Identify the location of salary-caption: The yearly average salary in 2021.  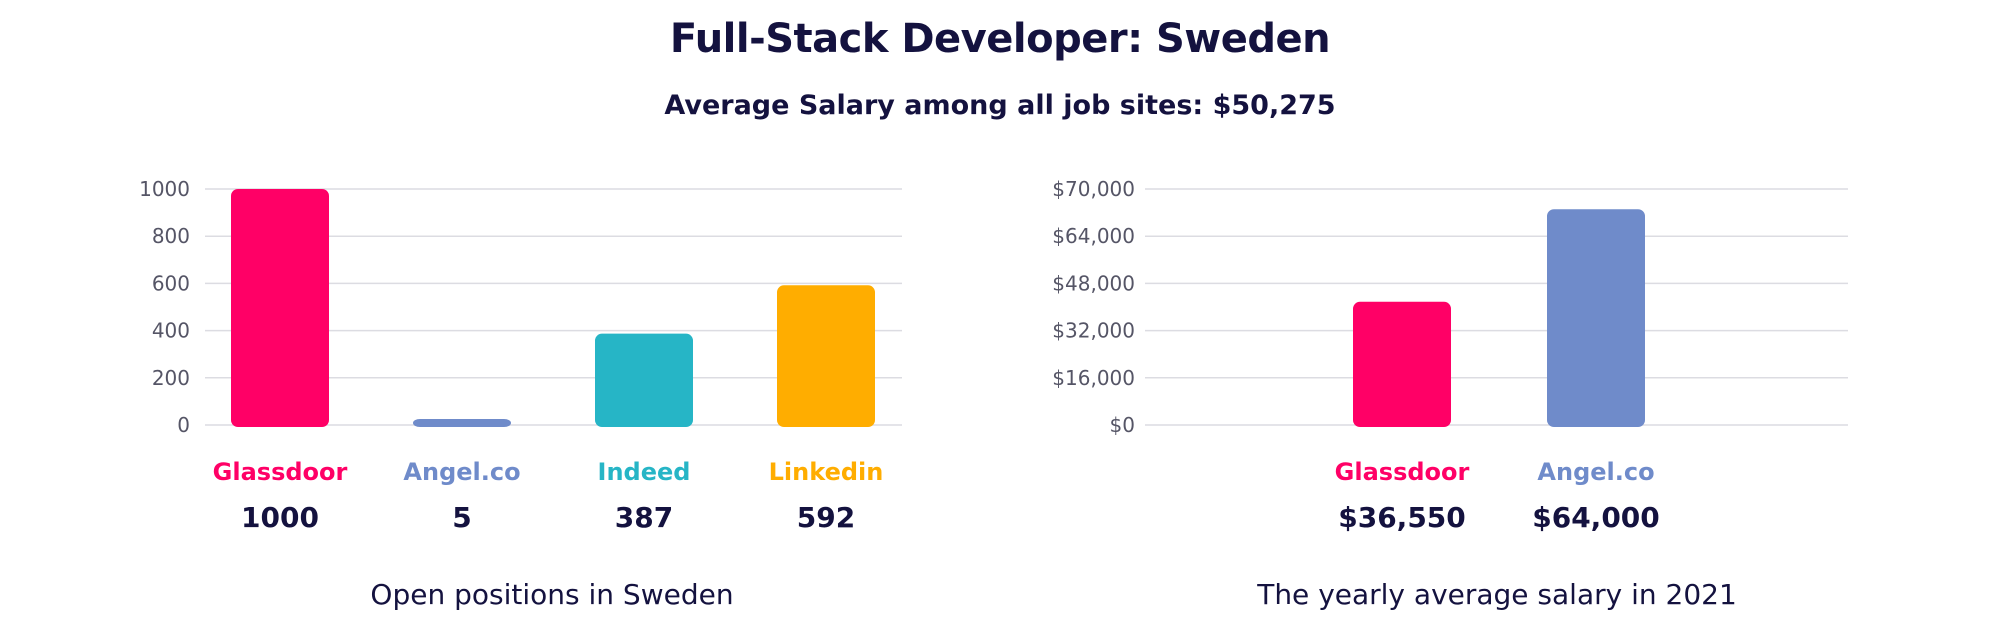
(1497, 594).